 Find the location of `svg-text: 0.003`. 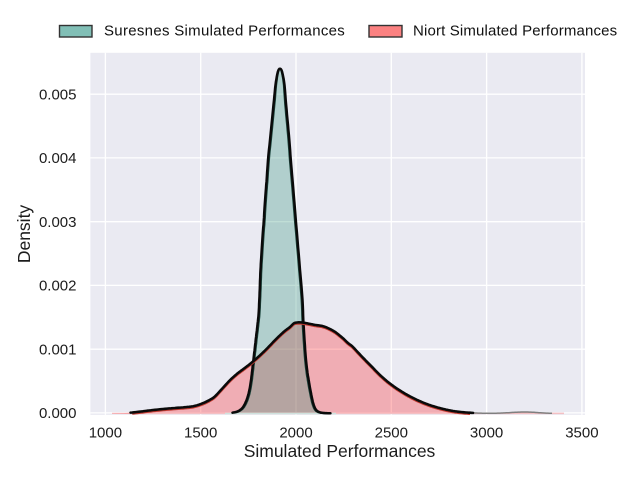

svg-text: 0.003 is located at coordinates (58, 222).